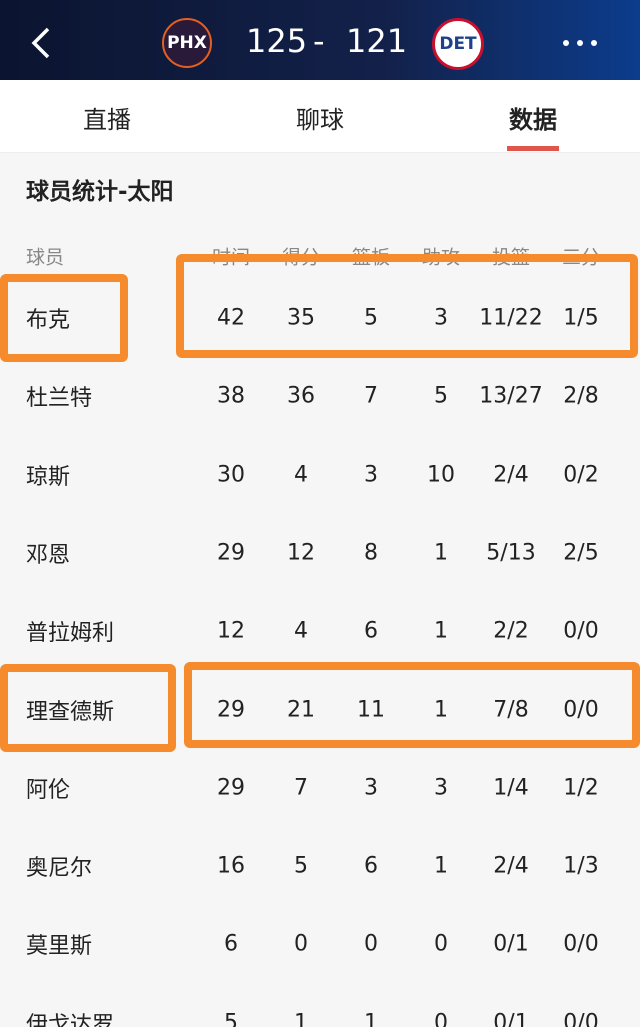 The height and width of the screenshot is (1027, 640). What do you see at coordinates (581, 475) in the screenshot?
I see `stat-cell: 0/2` at bounding box center [581, 475].